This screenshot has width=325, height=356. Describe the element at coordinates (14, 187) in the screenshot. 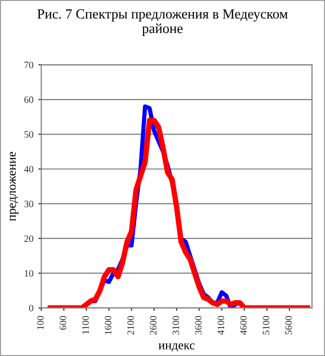

I see `y-axis-title: предложение` at that location.